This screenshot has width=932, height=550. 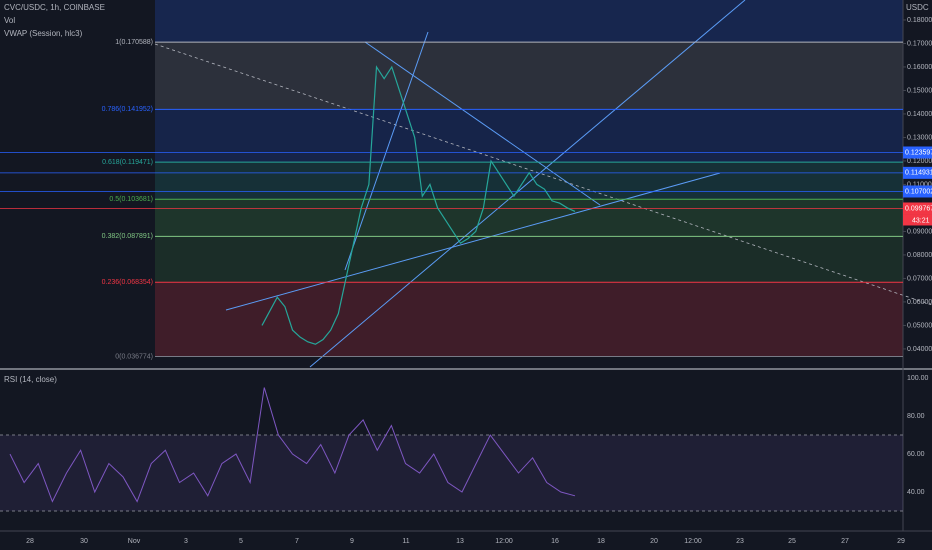 I want to click on vwap-label: VWAP (Session, hlc3), so click(x=43, y=33).